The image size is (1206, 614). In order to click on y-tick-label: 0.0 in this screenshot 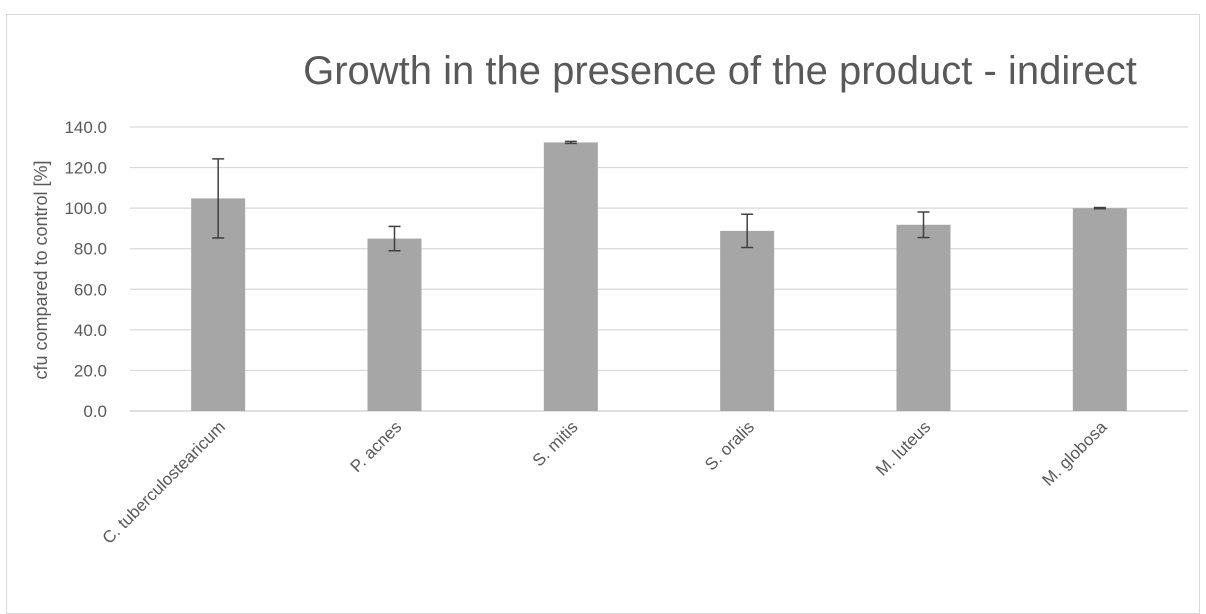, I will do `click(95, 411)`.